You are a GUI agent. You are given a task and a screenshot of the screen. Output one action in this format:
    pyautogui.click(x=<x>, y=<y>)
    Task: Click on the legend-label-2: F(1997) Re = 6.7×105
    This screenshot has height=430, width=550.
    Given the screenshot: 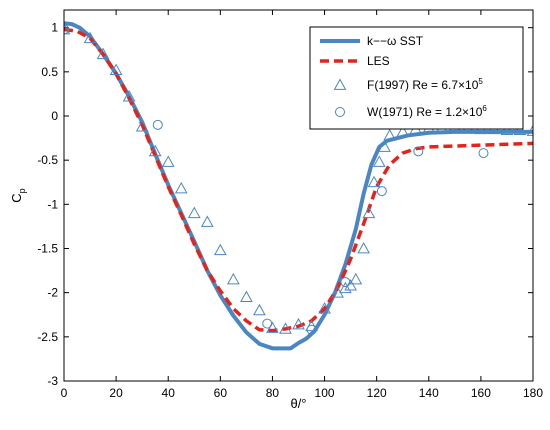 What is the action you would take?
    pyautogui.click(x=425, y=84)
    